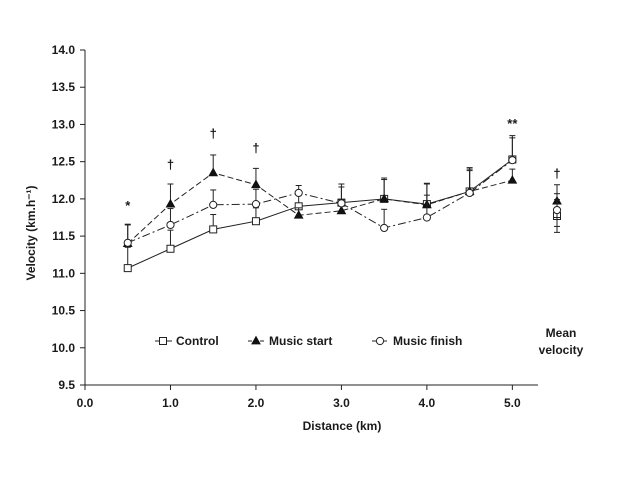  What do you see at coordinates (64, 50) in the screenshot?
I see `y-tick-label: 14.0` at bounding box center [64, 50].